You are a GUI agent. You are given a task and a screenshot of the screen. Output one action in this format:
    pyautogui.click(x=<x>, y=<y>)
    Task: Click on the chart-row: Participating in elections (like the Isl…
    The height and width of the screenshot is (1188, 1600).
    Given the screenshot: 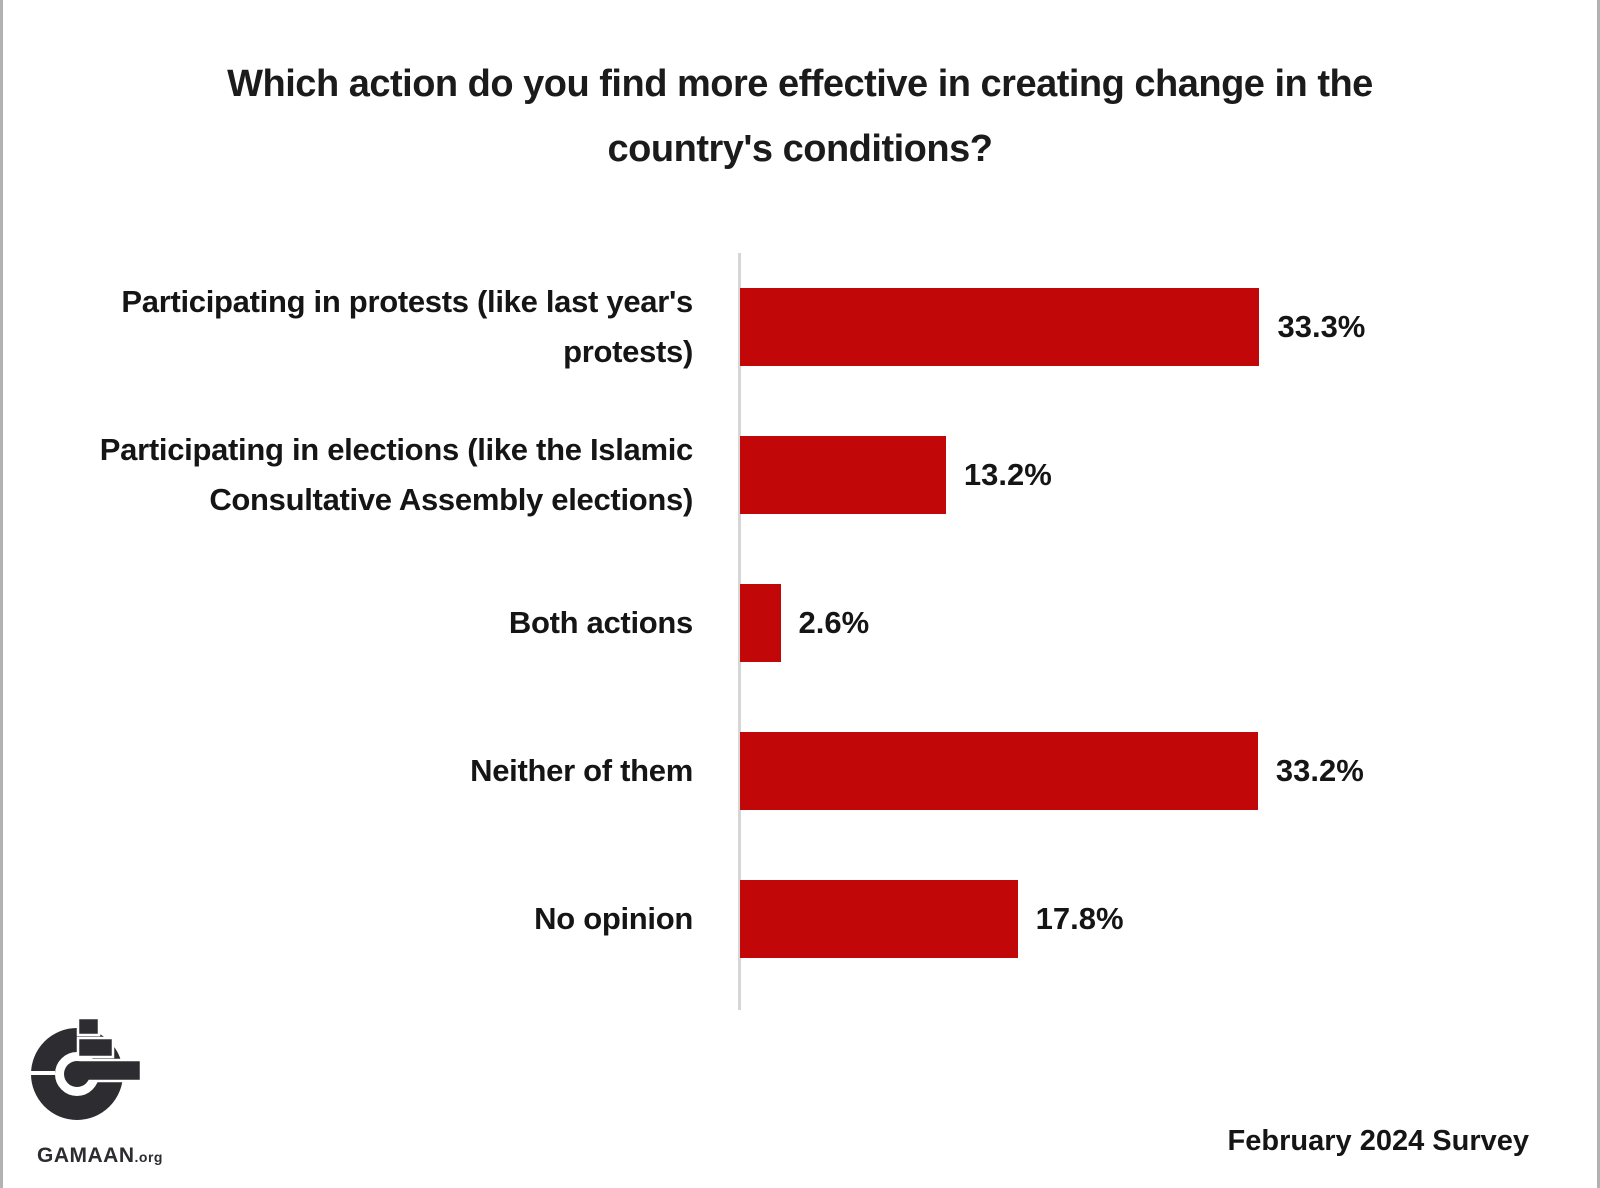 What is the action you would take?
    pyautogui.click(x=800, y=475)
    